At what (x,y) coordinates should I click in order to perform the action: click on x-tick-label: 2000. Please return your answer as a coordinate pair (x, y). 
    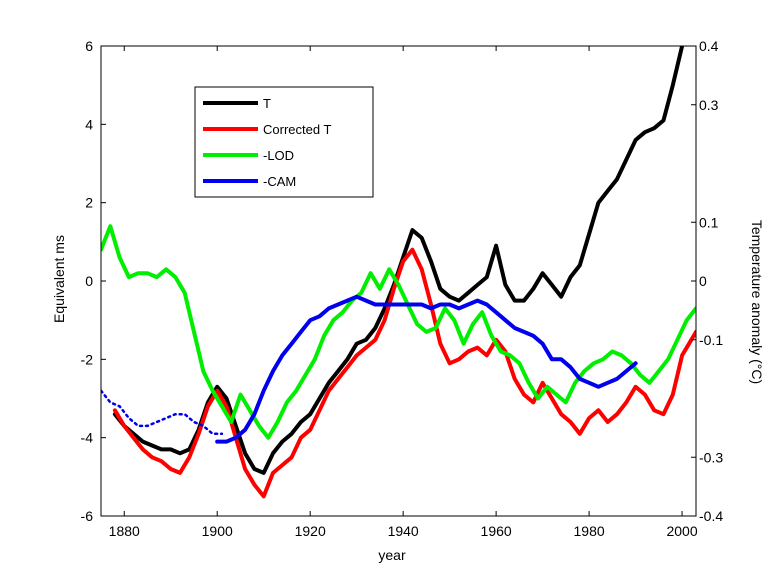
    Looking at the image, I should click on (681, 531).